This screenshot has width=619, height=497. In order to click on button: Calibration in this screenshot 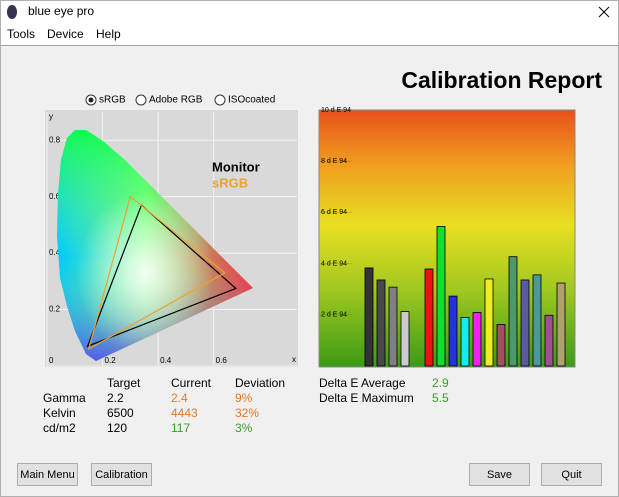, I will do `click(121, 474)`.